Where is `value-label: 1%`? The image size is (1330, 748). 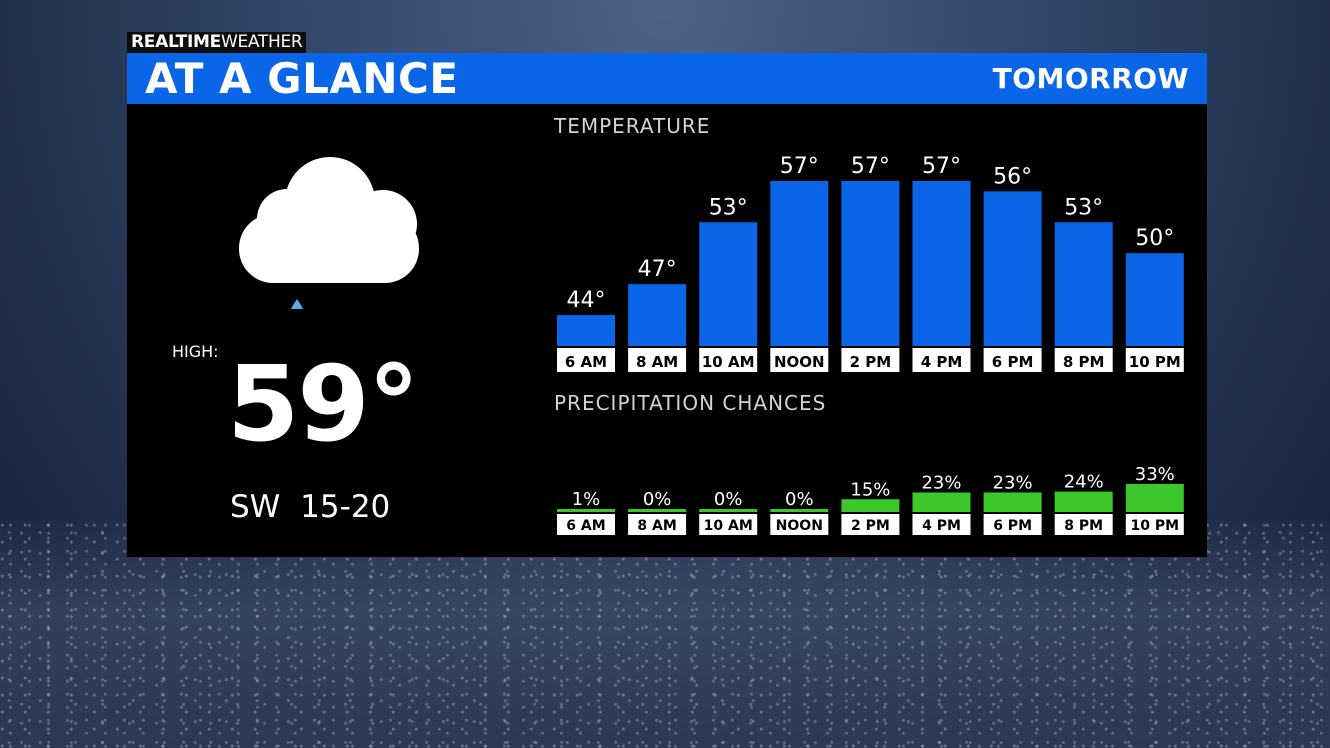
value-label: 1% is located at coordinates (586, 499).